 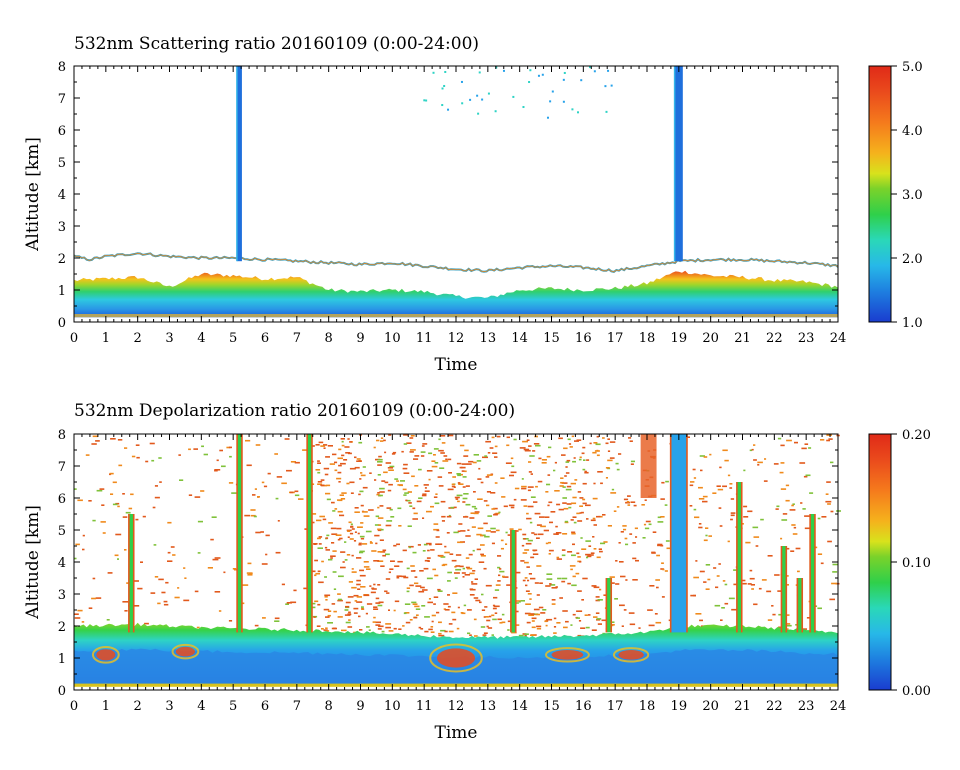 What do you see at coordinates (62, 499) in the screenshot?
I see `y-tick-label: 6` at bounding box center [62, 499].